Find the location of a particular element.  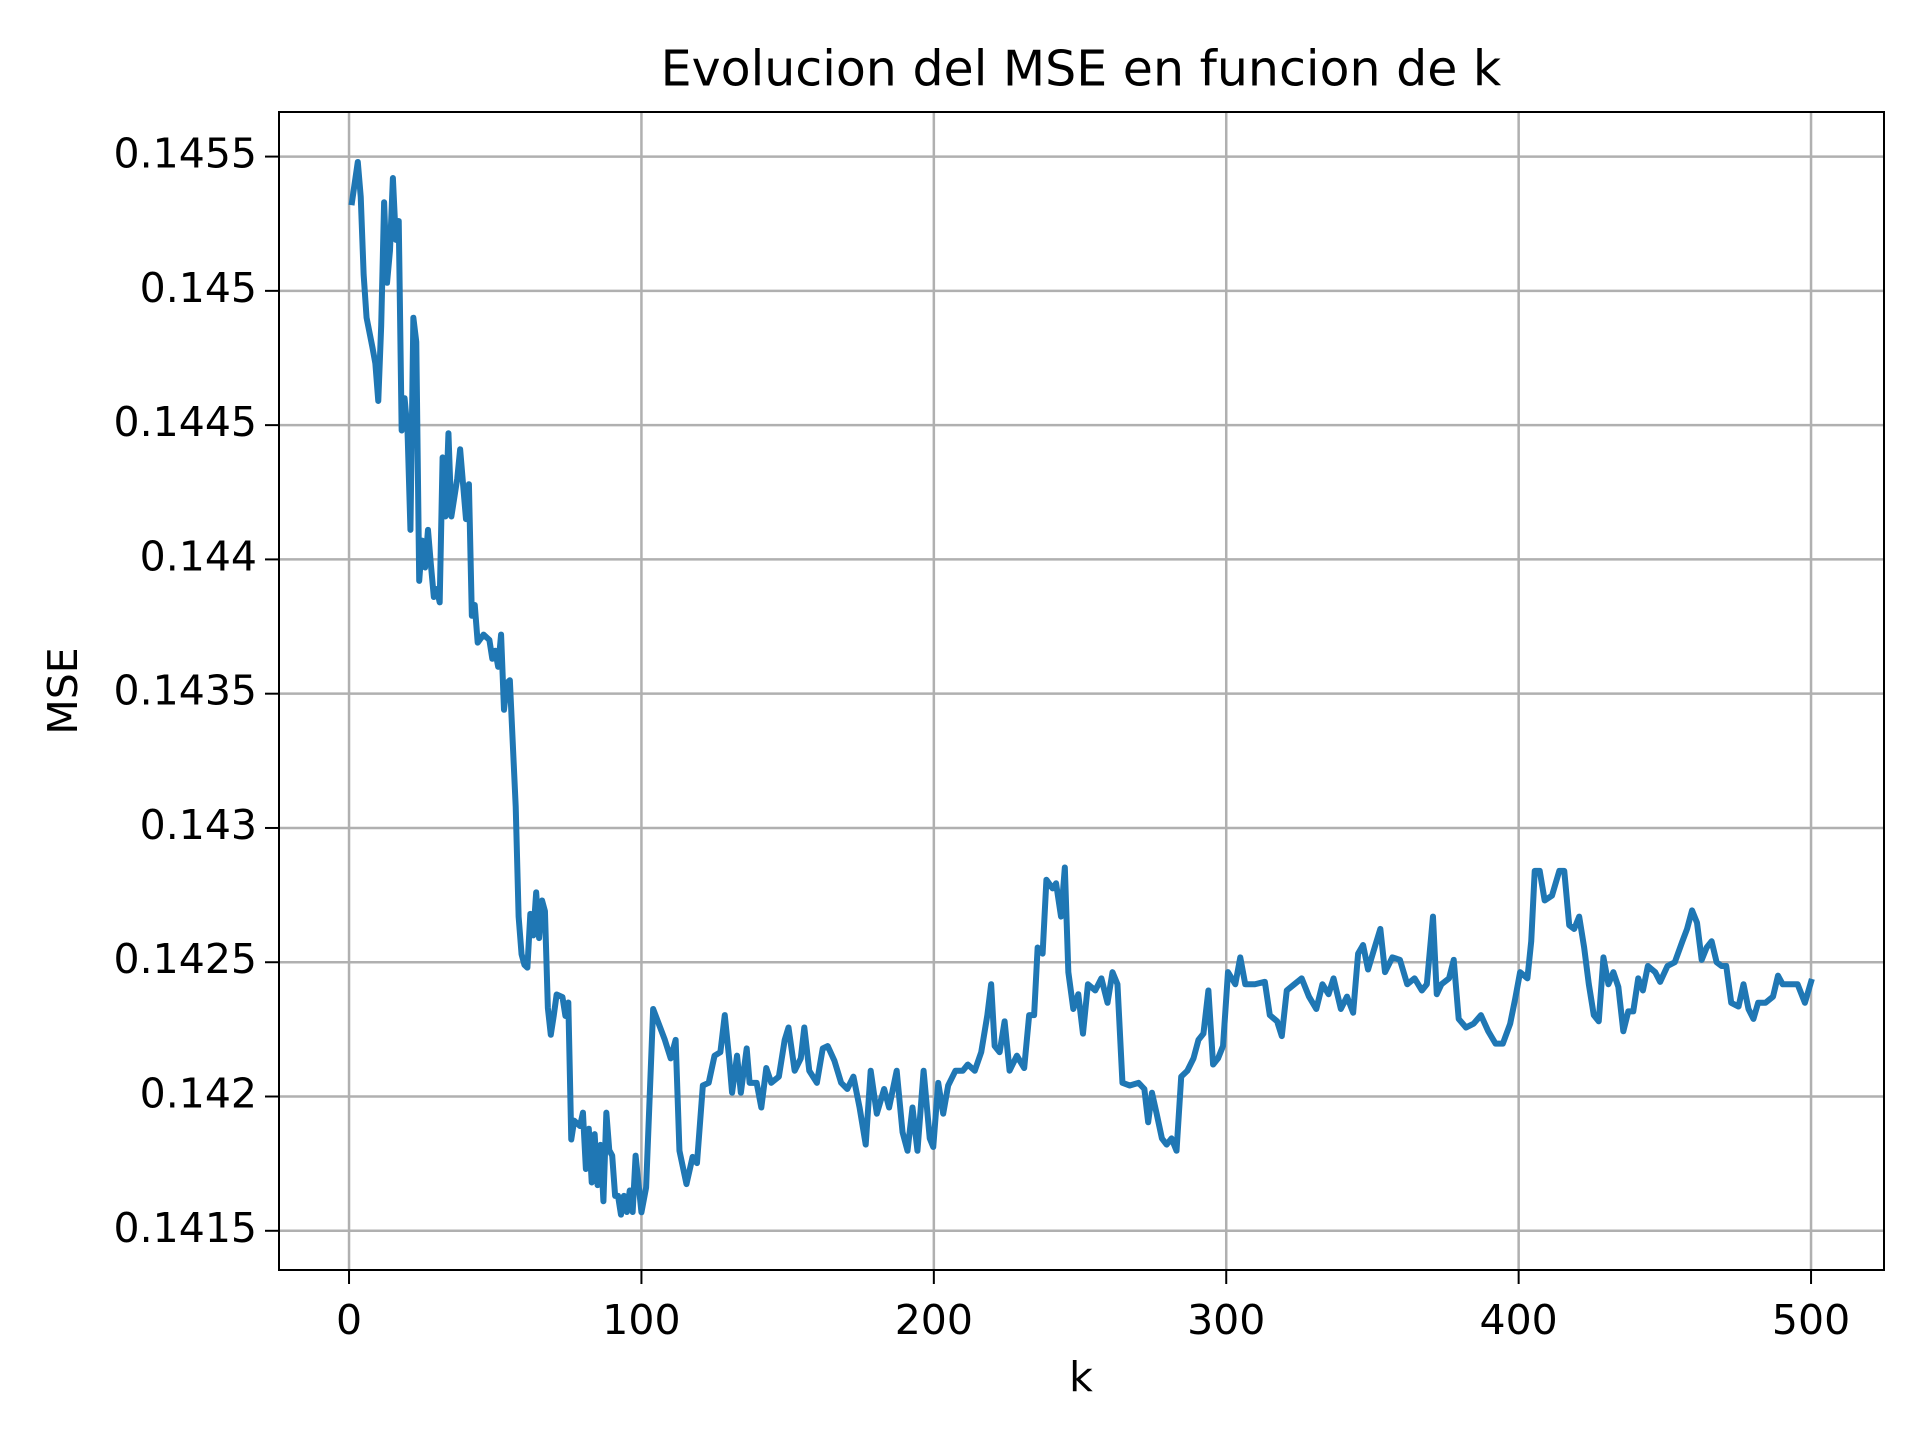

y-tick-label: 0.1425 is located at coordinates (185, 959).